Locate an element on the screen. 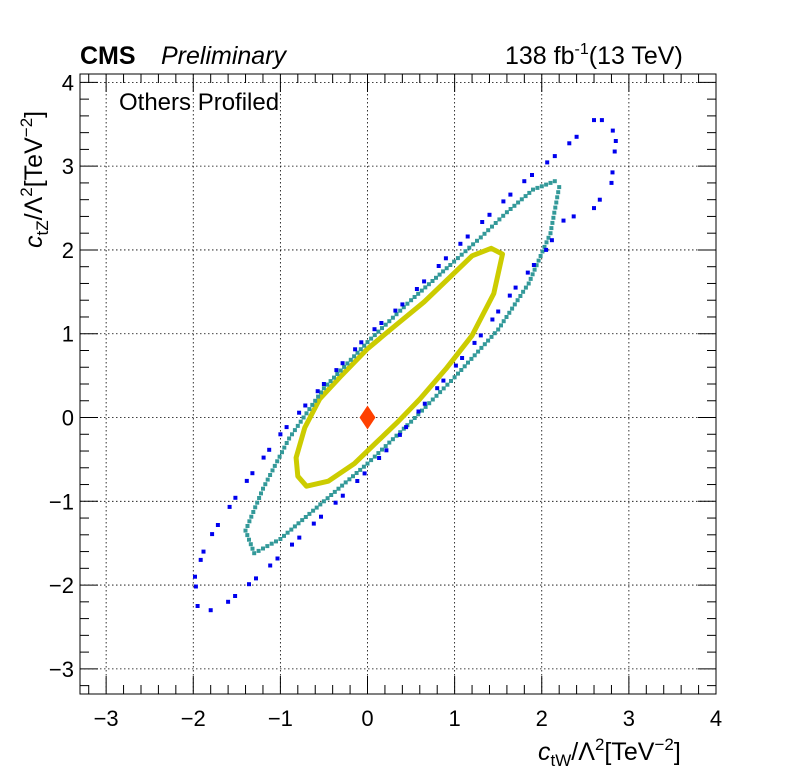  y-tick-label: 0 is located at coordinates (68, 418).